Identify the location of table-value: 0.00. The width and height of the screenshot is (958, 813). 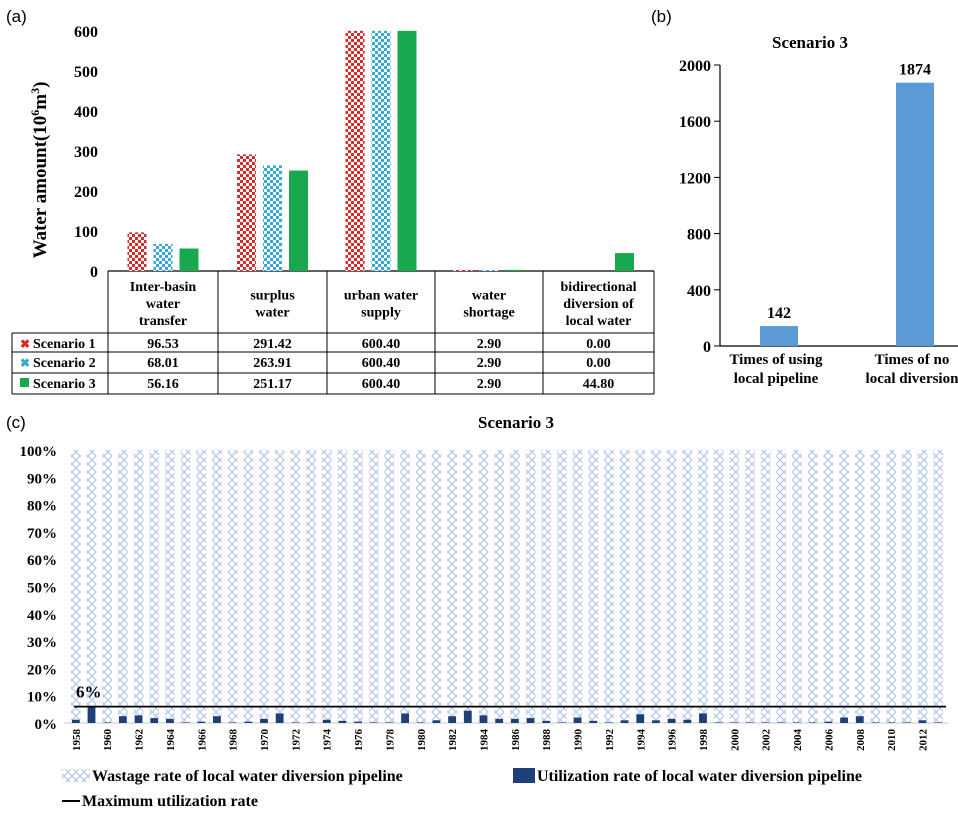
(598, 363).